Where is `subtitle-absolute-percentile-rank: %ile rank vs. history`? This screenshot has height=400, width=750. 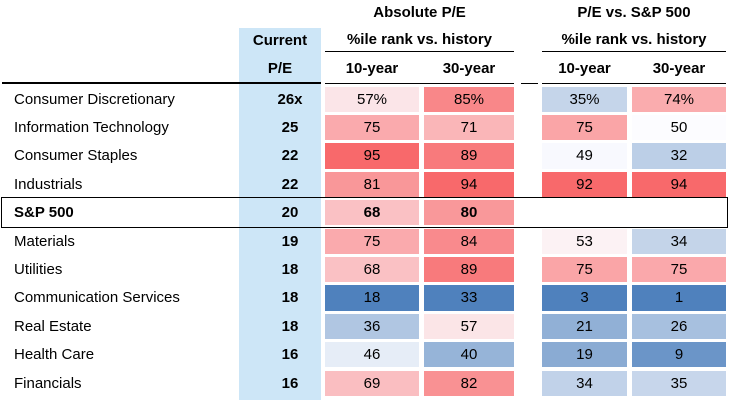 subtitle-absolute-percentile-rank: %ile rank vs. history is located at coordinates (419, 41).